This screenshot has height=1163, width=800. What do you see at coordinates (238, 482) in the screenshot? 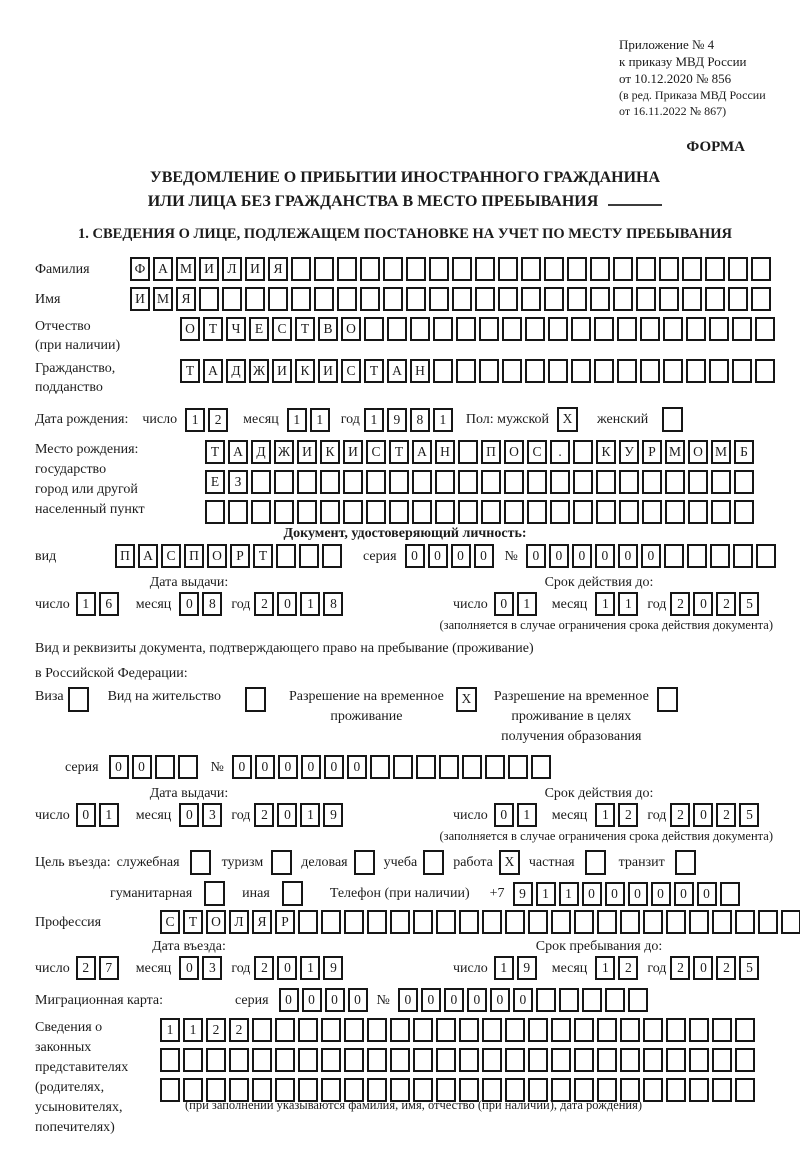
I see `filled-cell: З` at bounding box center [238, 482].